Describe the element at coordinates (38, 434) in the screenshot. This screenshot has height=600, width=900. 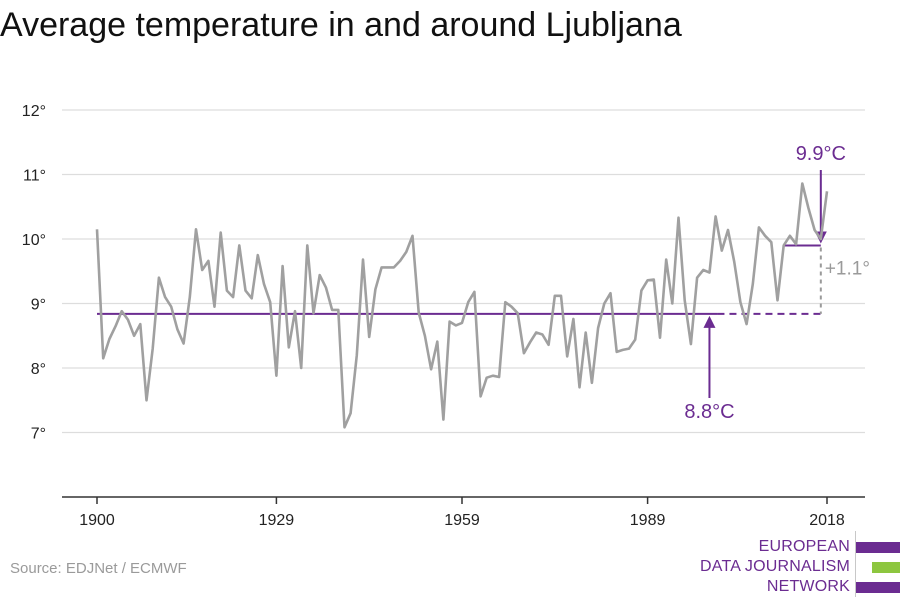
I see `y-tick-label: 7°` at that location.